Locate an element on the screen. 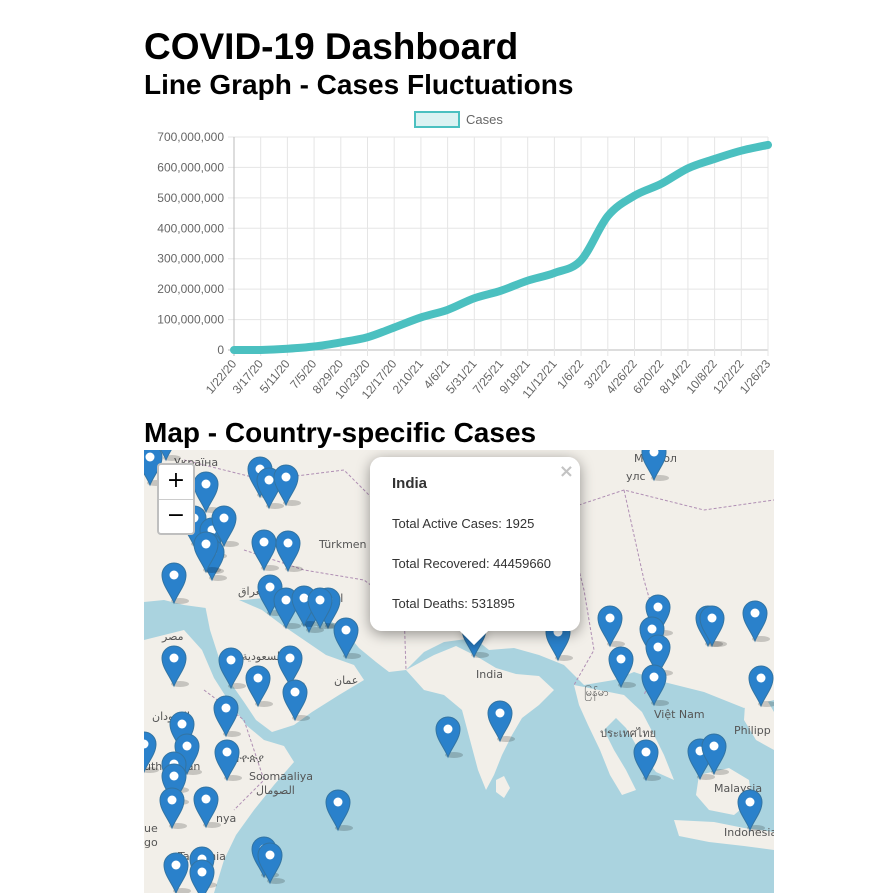 This screenshot has height=893, width=887. x-tick-label: 1/6/22 is located at coordinates (570, 374).